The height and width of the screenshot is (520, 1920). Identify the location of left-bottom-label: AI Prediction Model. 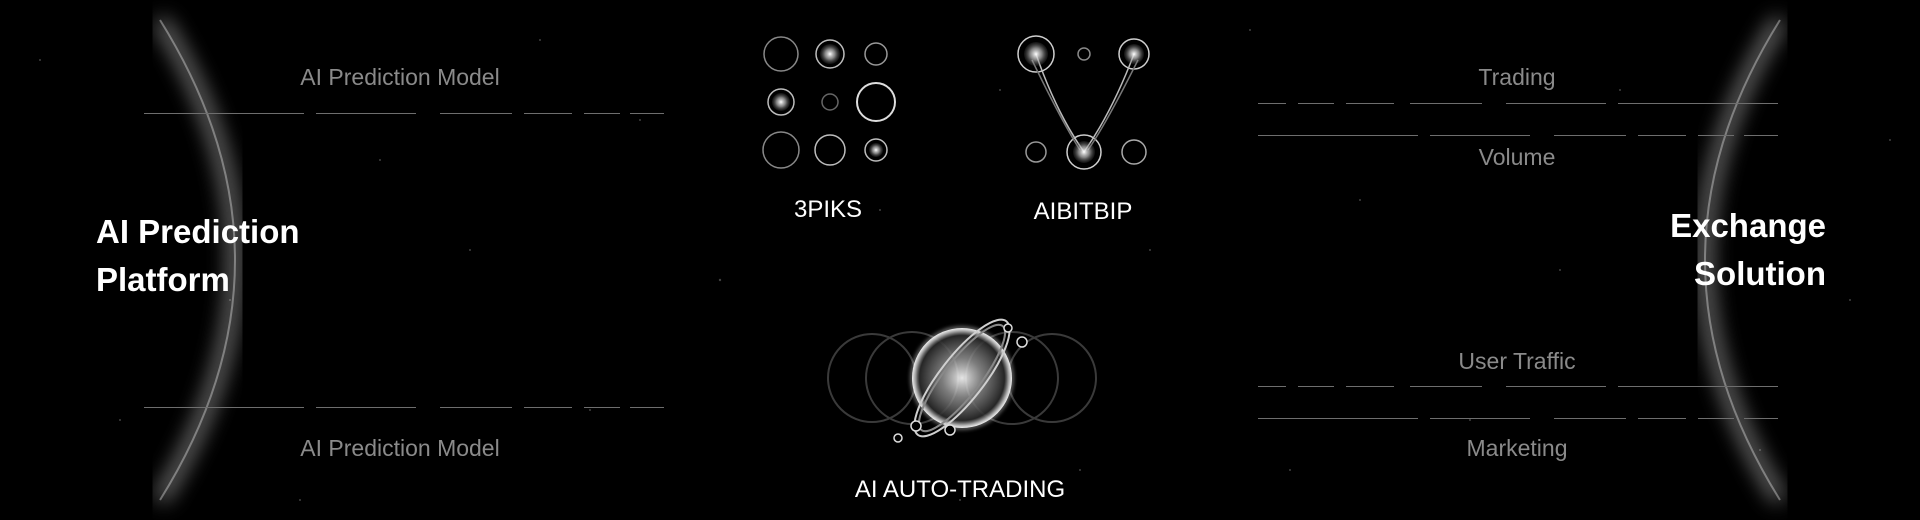
(400, 448).